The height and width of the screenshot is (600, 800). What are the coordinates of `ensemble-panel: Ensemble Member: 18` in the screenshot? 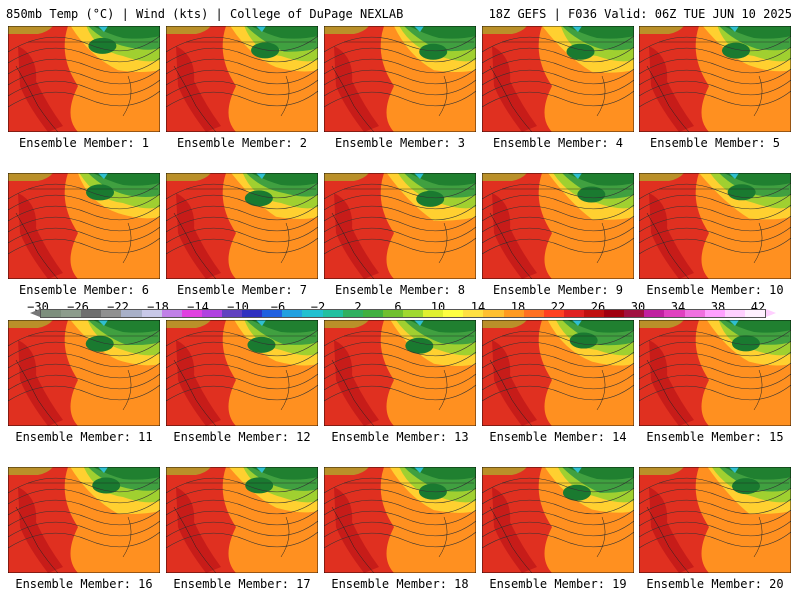 It's located at (400, 529).